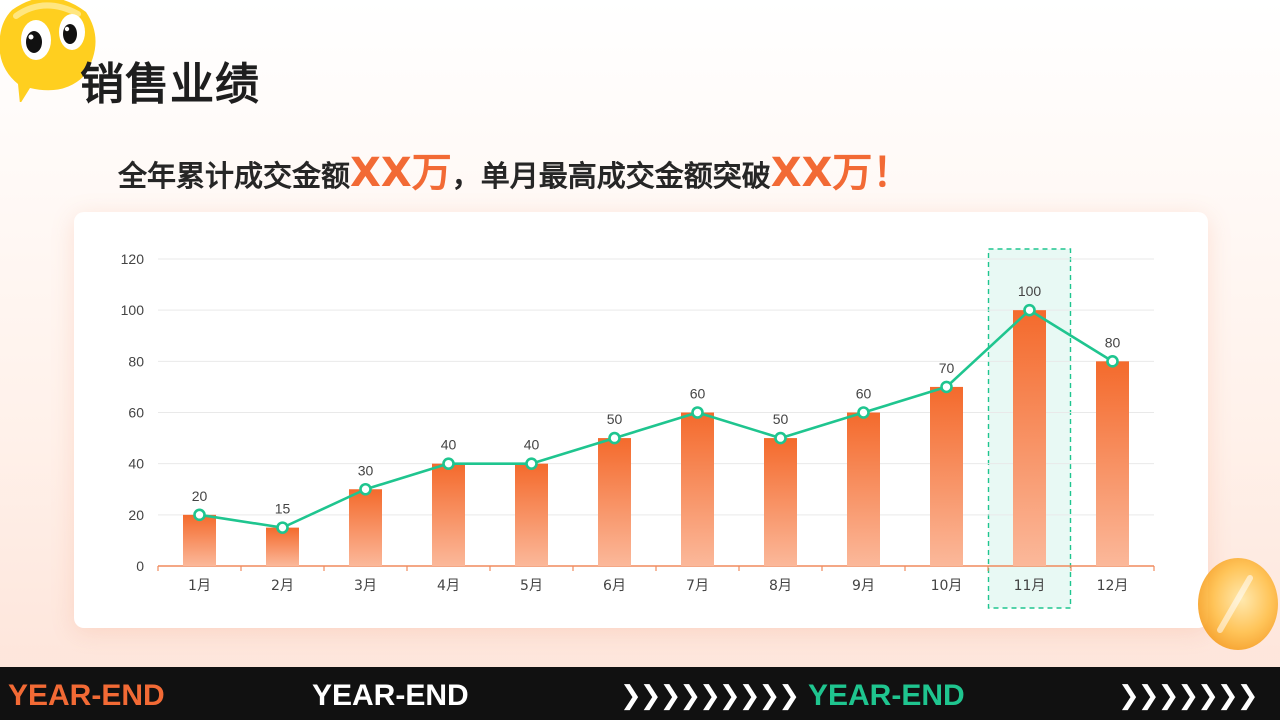 The image size is (1280, 720). I want to click on bar-10月, so click(946, 476).